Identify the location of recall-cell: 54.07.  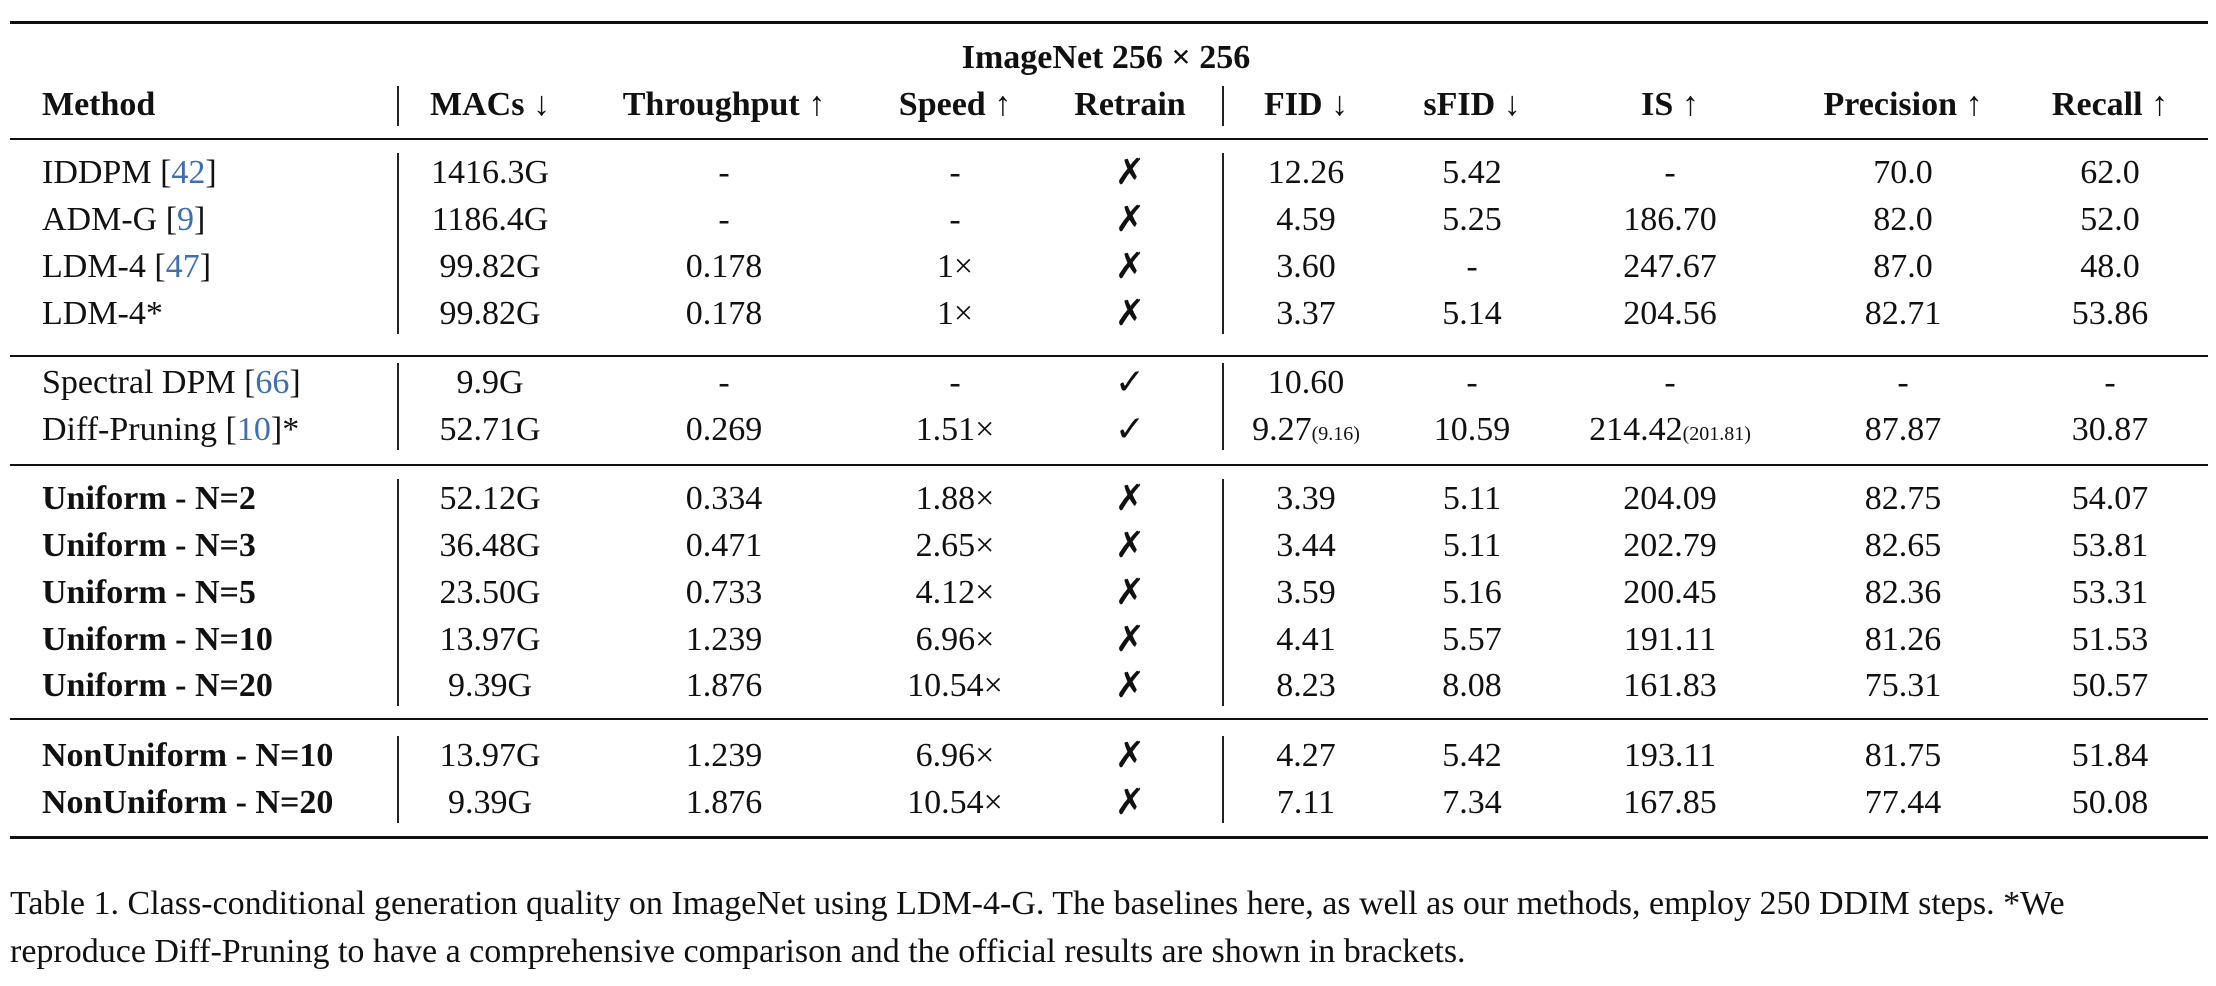
(2110, 498).